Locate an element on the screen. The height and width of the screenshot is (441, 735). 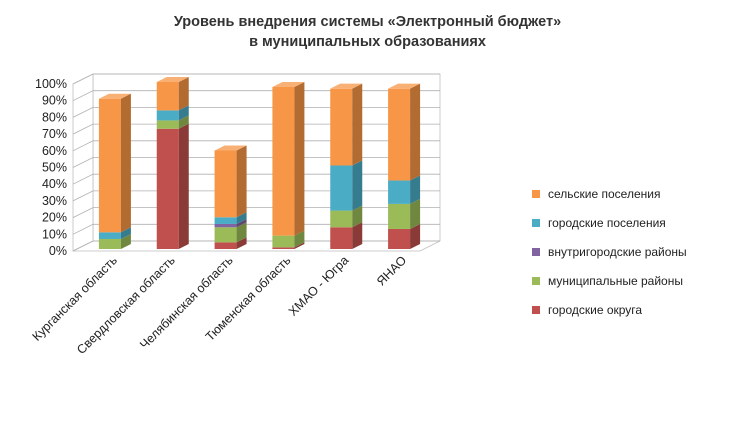
y-tick-label: 10% is located at coordinates (54, 234).